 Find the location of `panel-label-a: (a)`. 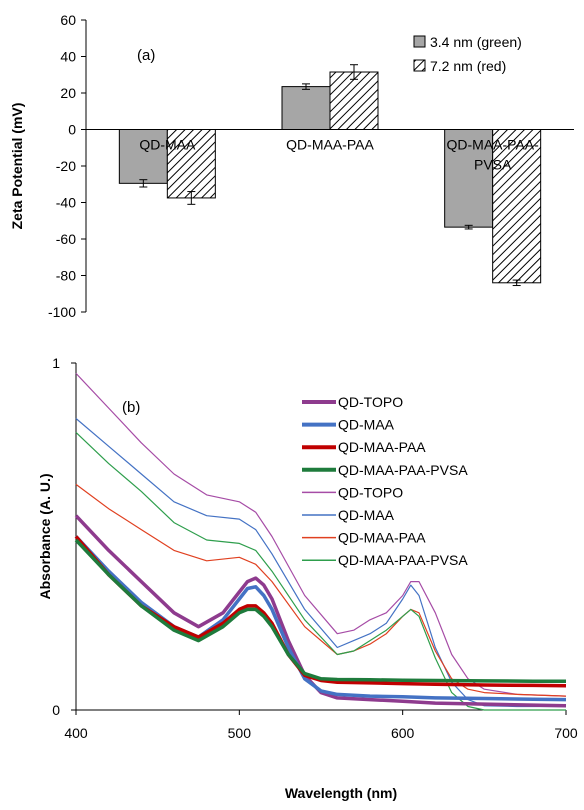

panel-label-a: (a) is located at coordinates (146, 55).